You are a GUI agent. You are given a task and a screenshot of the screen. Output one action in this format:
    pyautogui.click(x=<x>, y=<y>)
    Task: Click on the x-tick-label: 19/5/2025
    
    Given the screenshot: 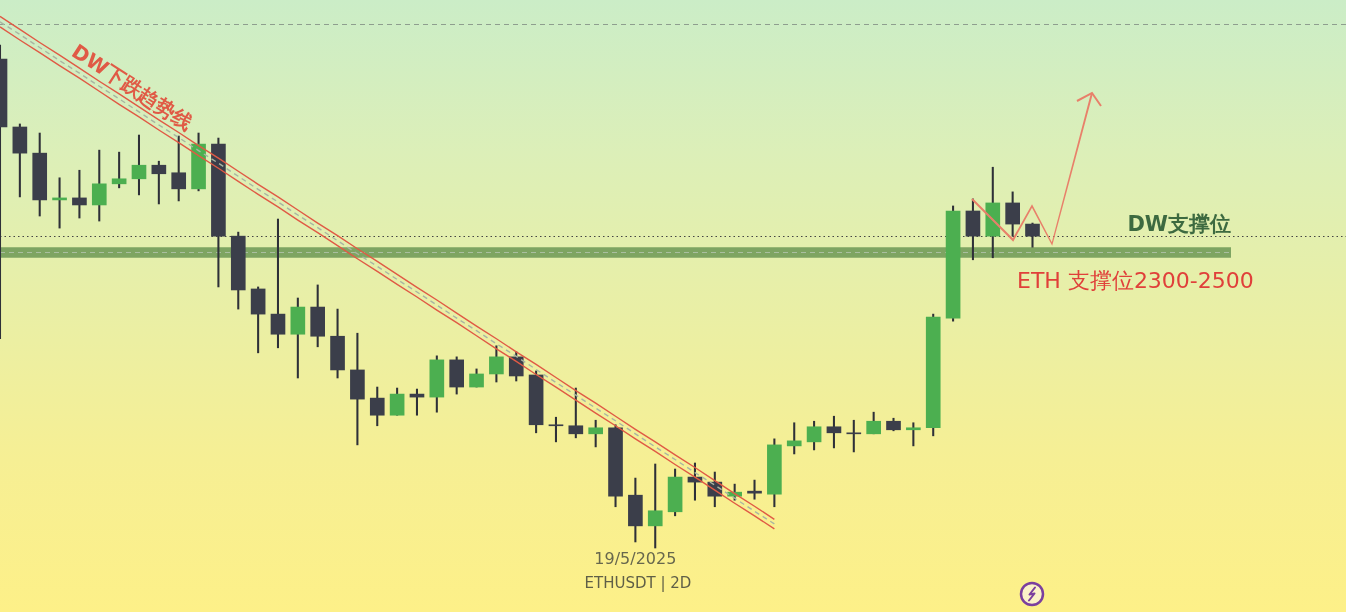 What is the action you would take?
    pyautogui.click(x=635, y=558)
    